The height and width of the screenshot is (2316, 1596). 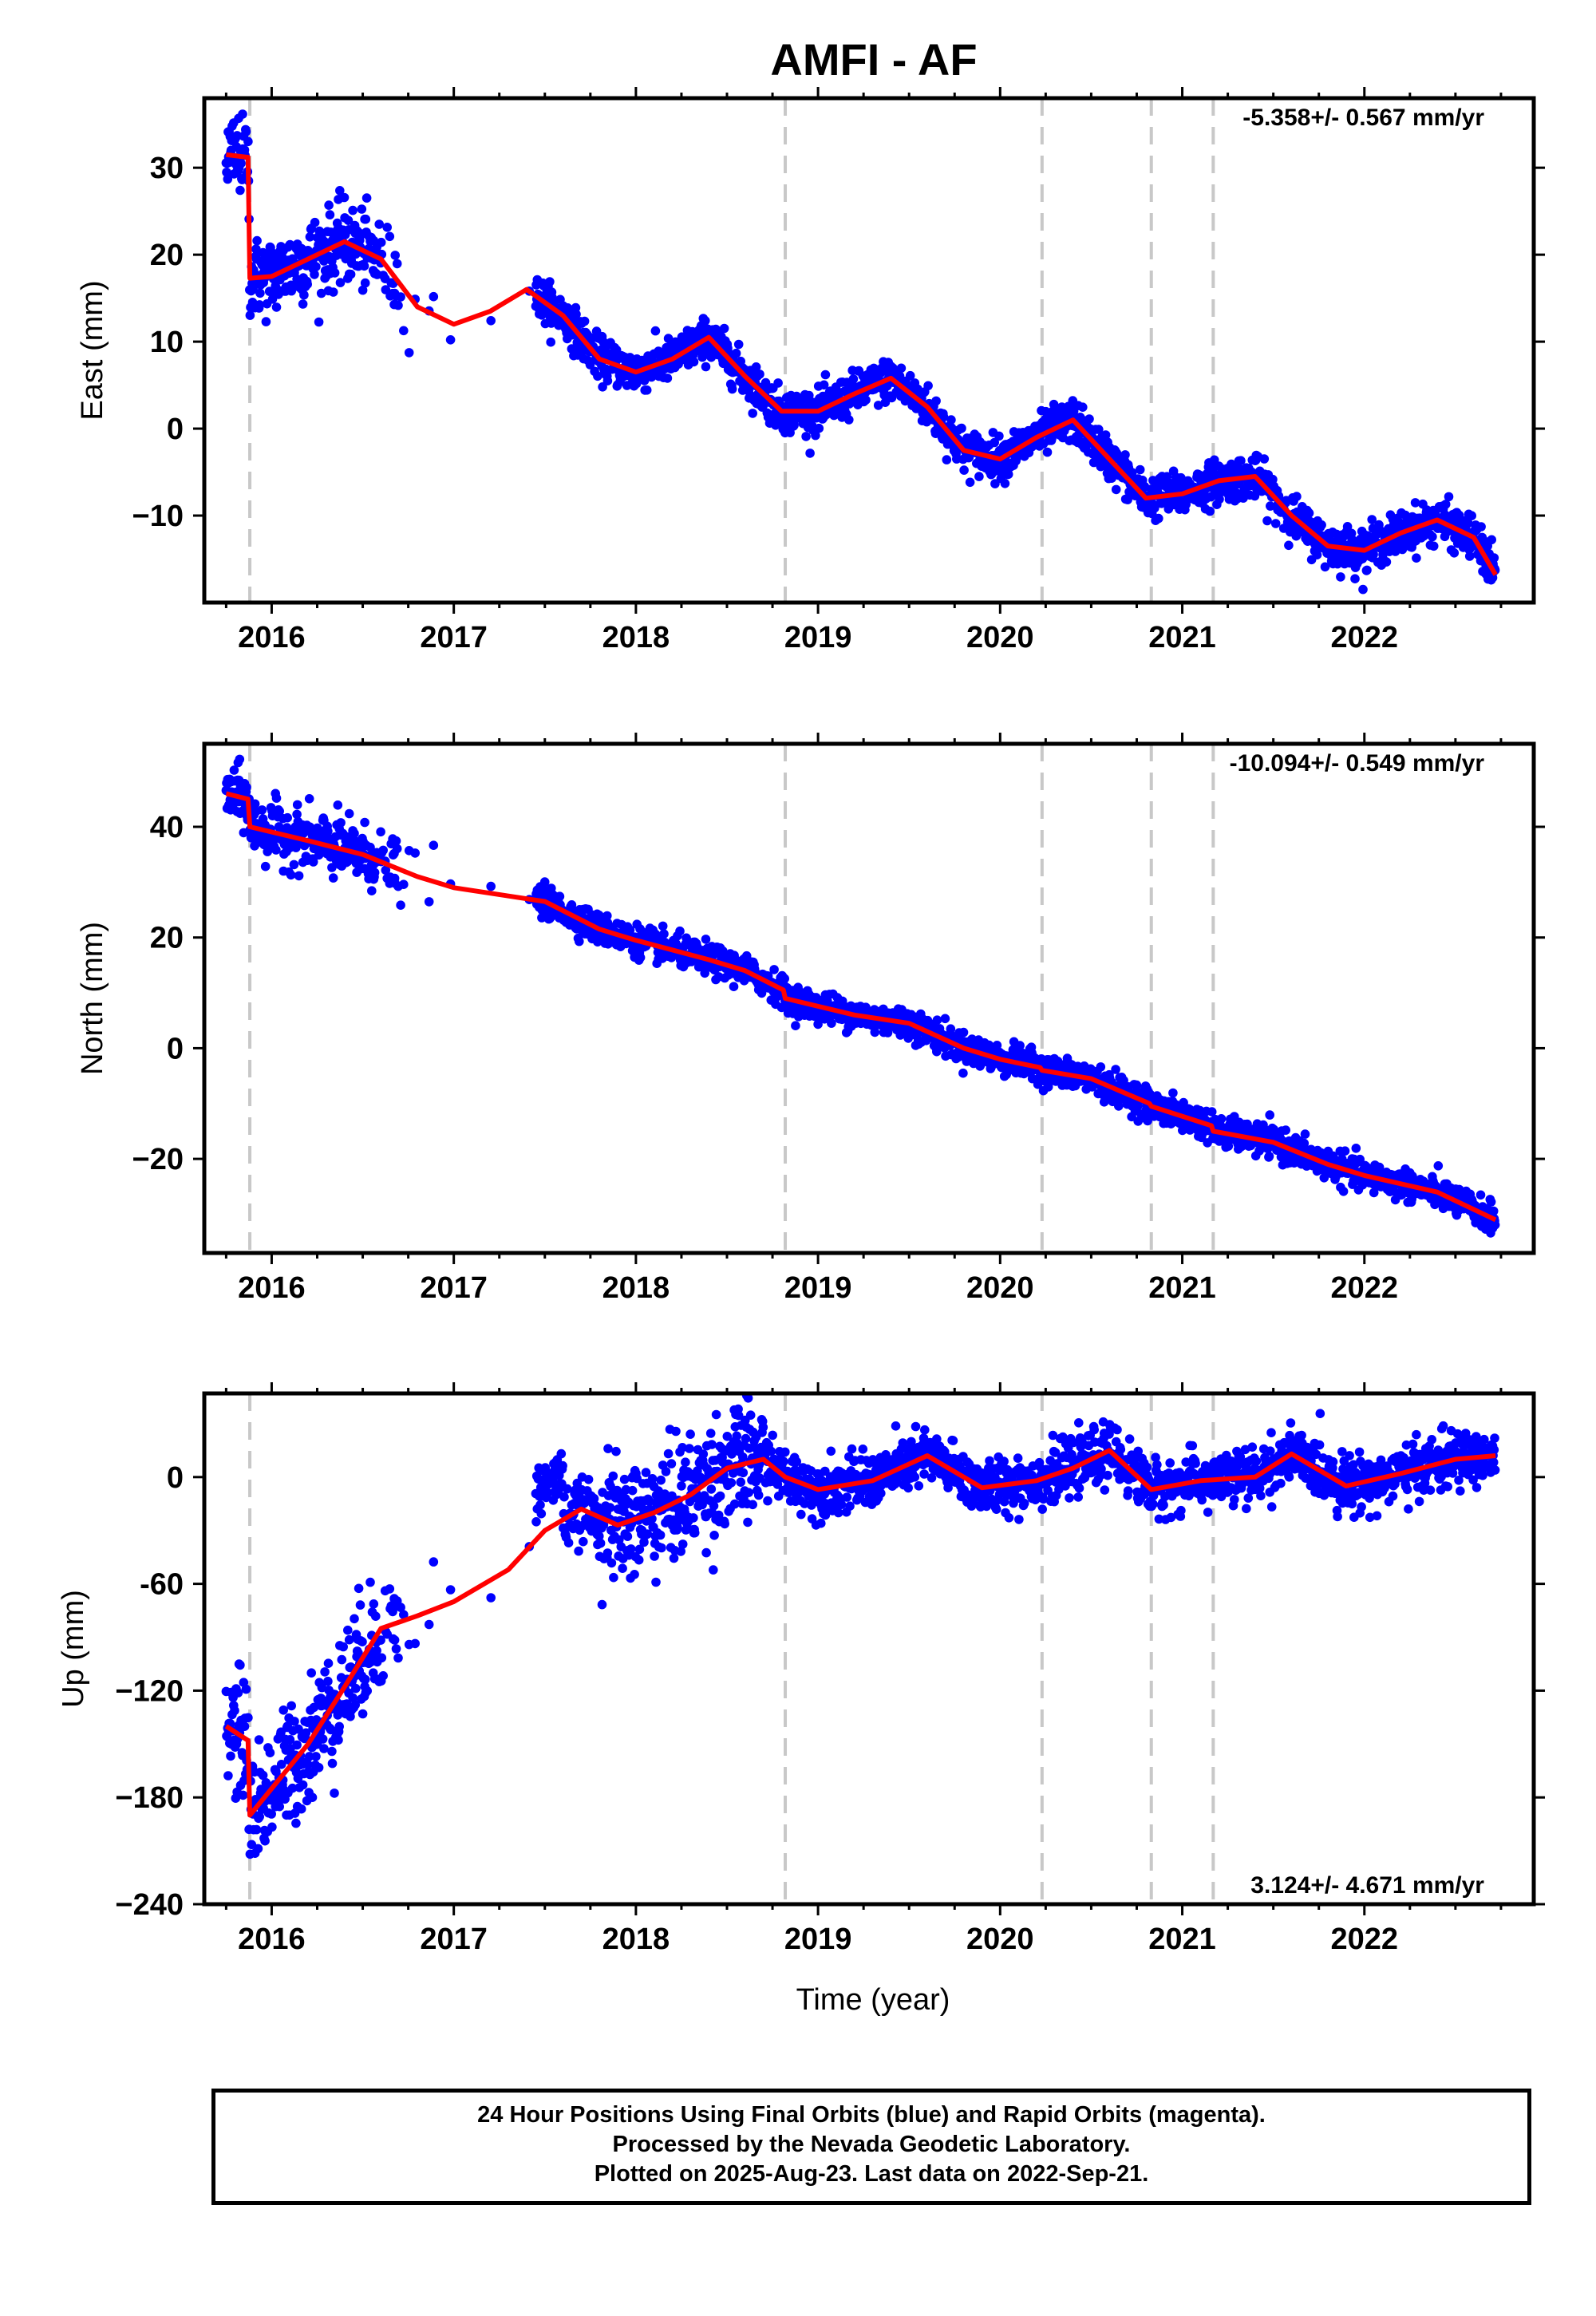 What do you see at coordinates (1182, 637) in the screenshot?
I see `x-tick-label: 2021` at bounding box center [1182, 637].